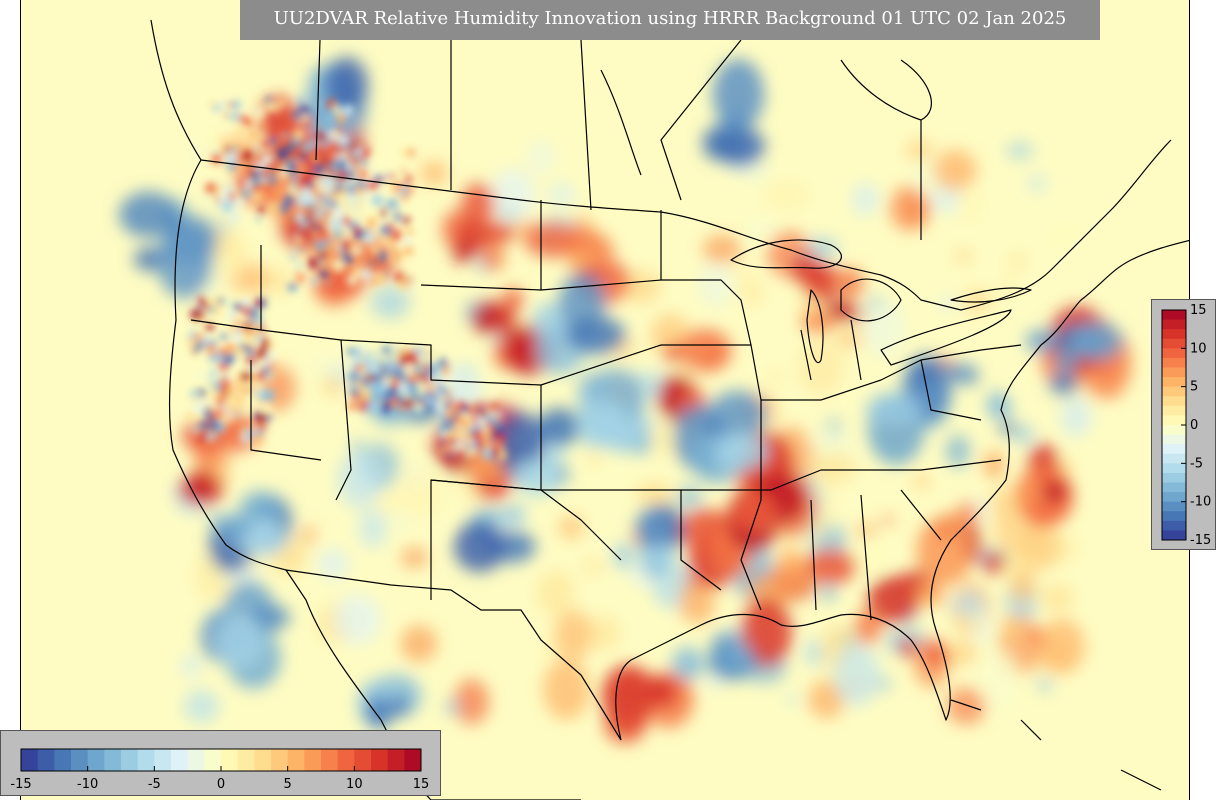 The image size is (1216, 800). What do you see at coordinates (87, 784) in the screenshot?
I see `horizontal-colorbar-tick-label: -10` at bounding box center [87, 784].